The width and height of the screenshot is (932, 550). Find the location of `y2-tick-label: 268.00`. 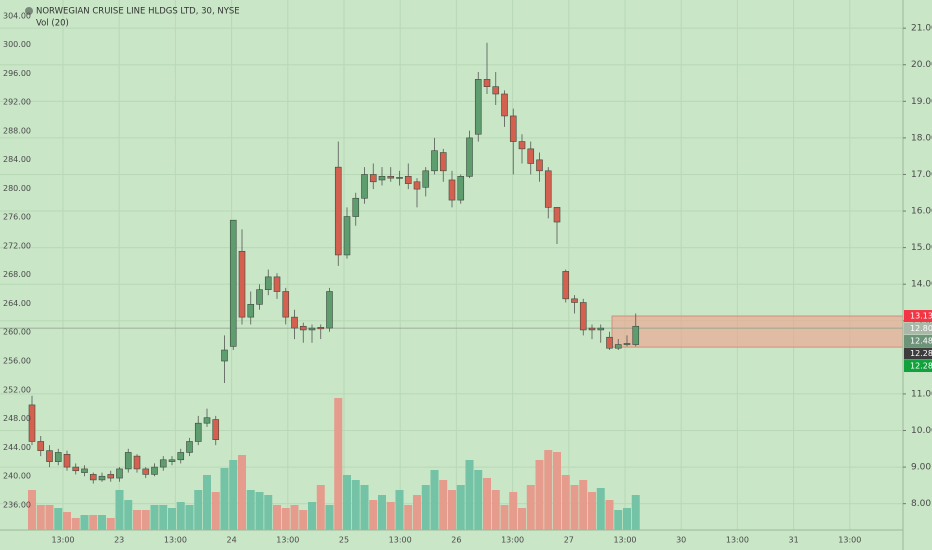

y2-tick-label: 268.00 is located at coordinates (17, 274).